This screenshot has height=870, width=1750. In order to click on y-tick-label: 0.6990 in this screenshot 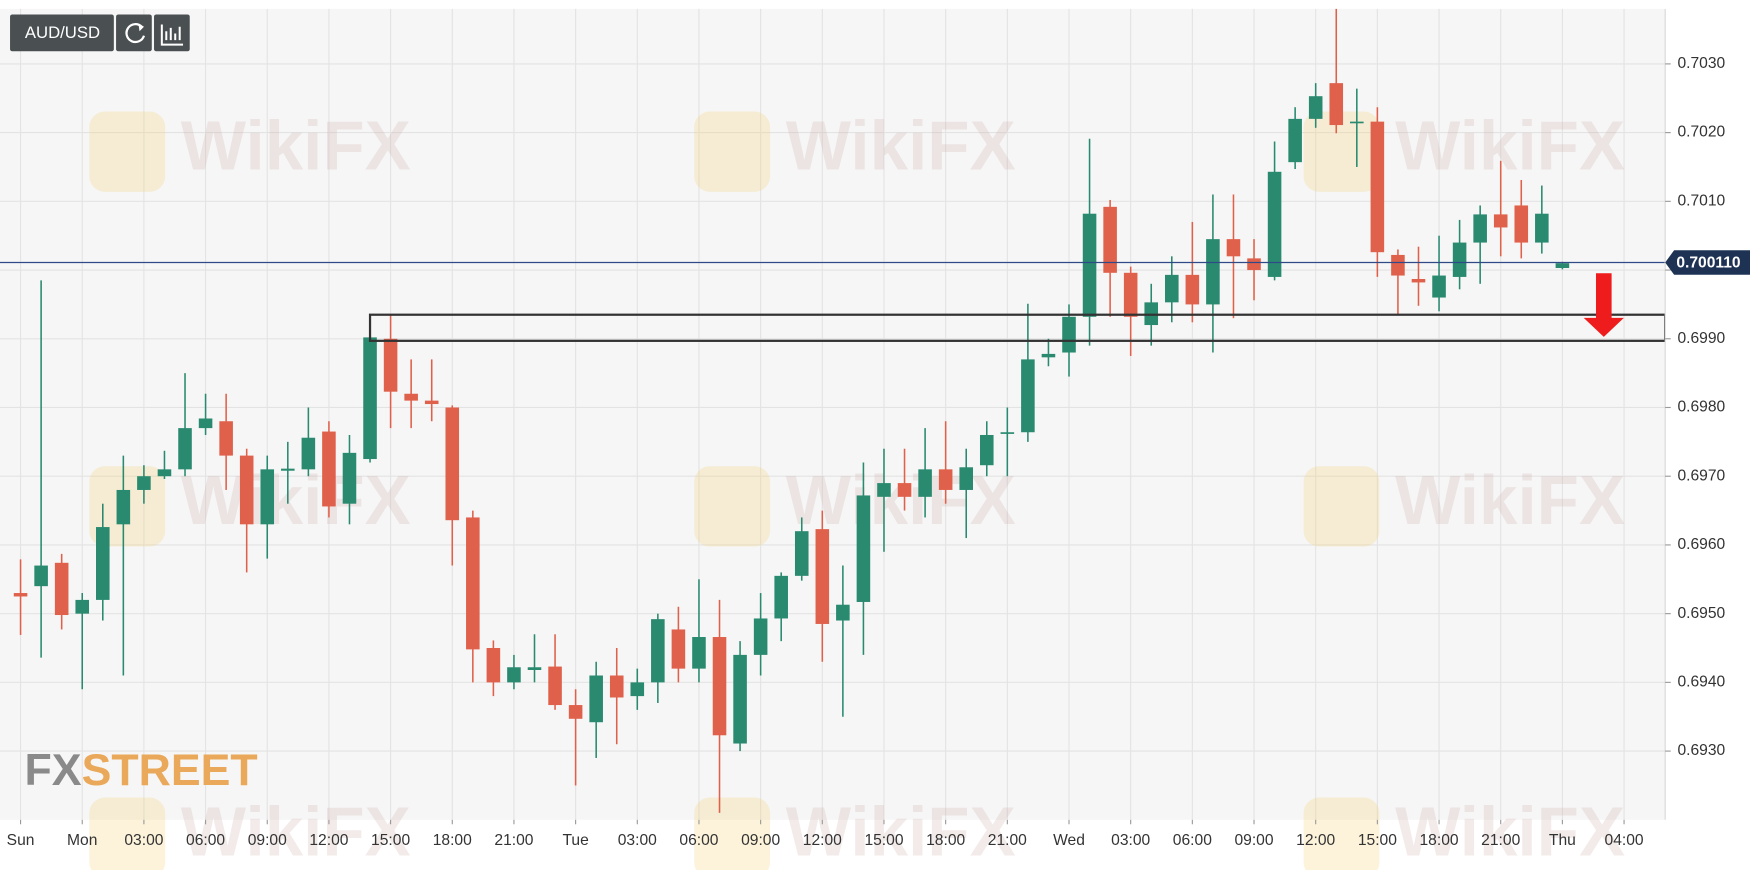, I will do `click(1701, 338)`.